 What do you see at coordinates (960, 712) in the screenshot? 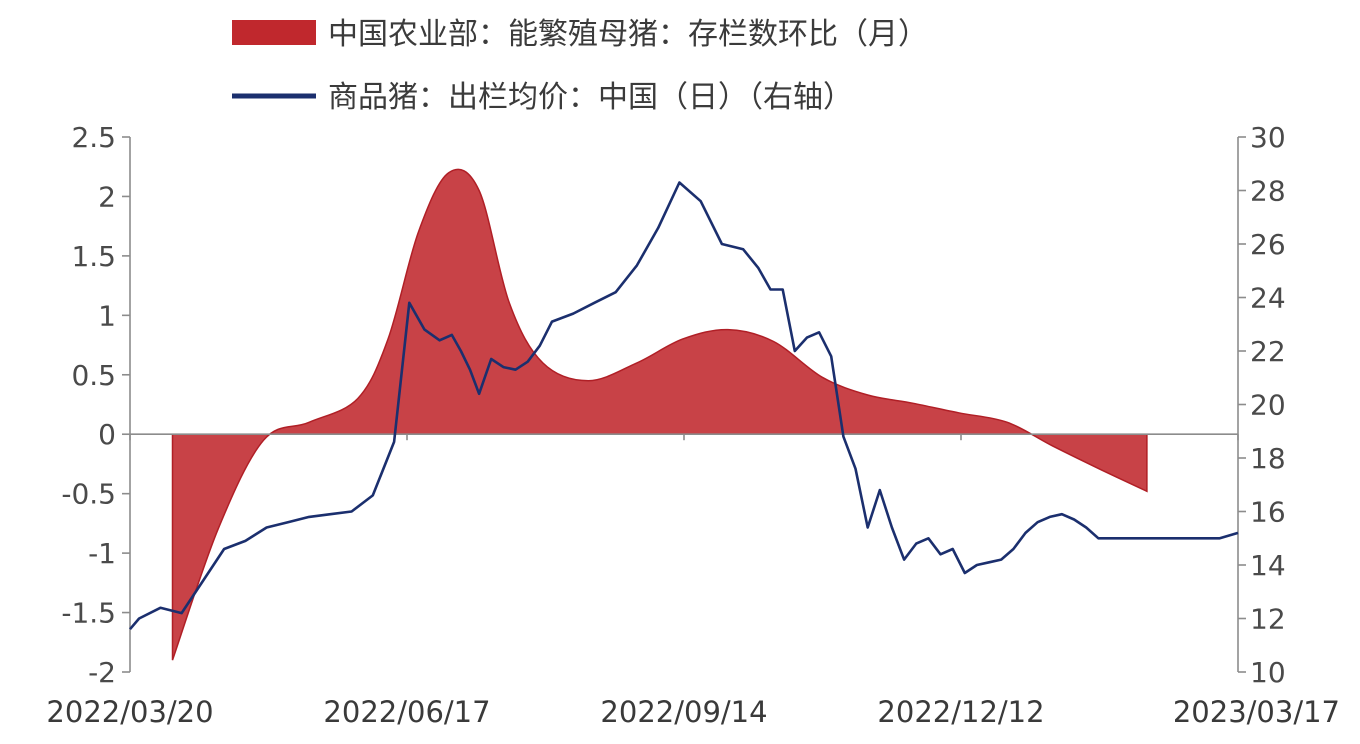
I see `x-axis-tick-label: 2022/12/12` at bounding box center [960, 712].